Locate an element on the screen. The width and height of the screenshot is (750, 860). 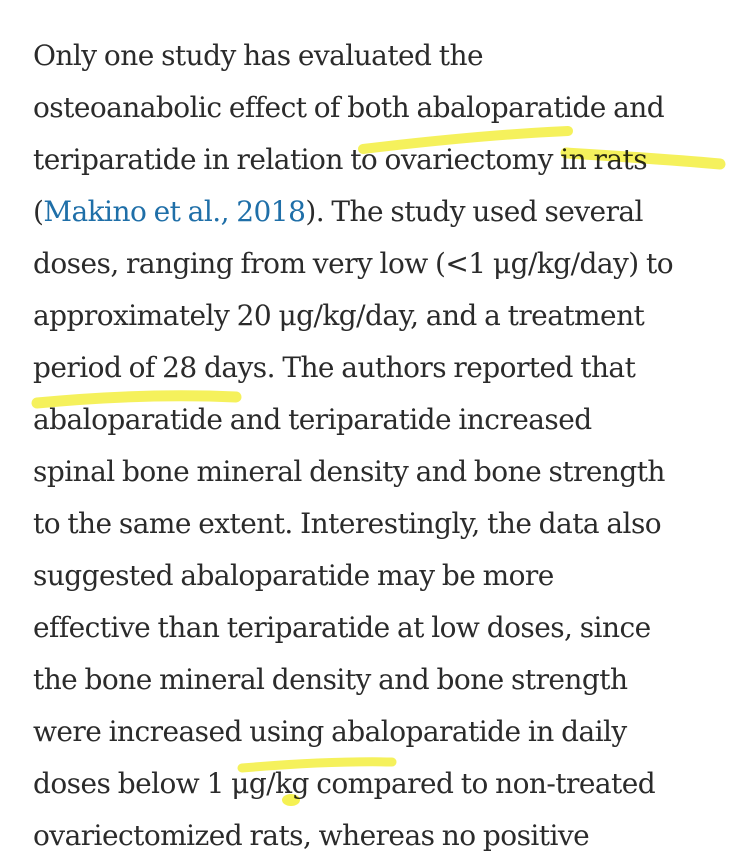
text-line: Only one study has evaluated the is located at coordinates (258, 55).